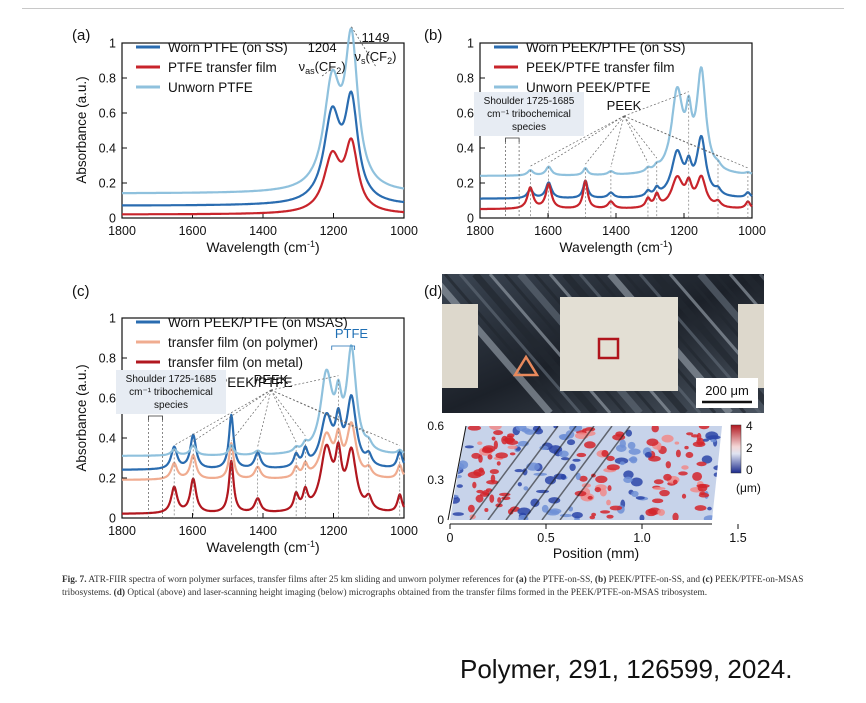 Image resolution: width=866 pixels, height=703 pixels. What do you see at coordinates (545, 538) in the screenshot?
I see `x-tick-label: 0.5` at bounding box center [545, 538].